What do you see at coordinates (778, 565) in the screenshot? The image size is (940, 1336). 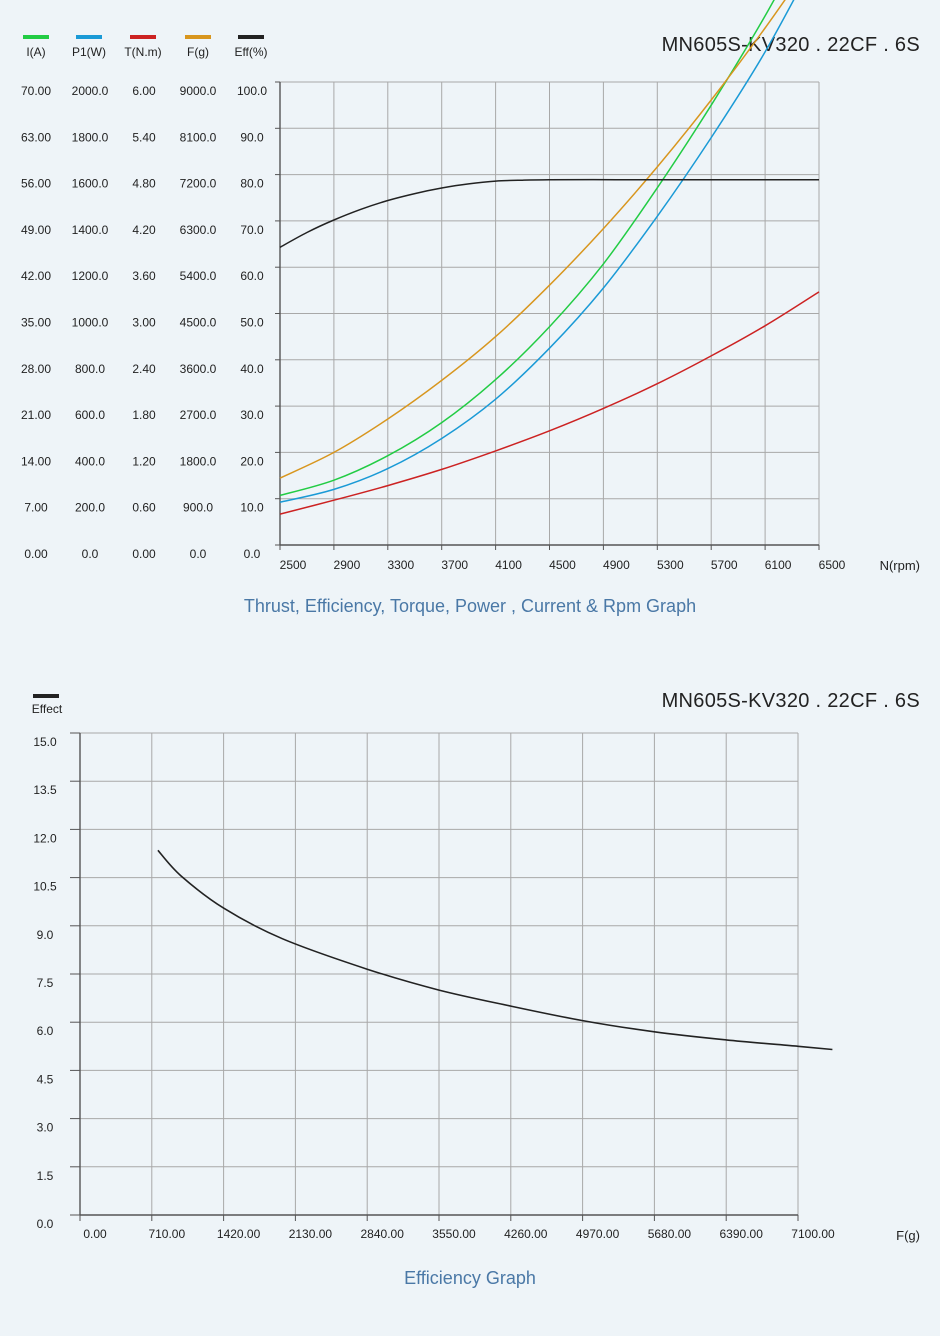 I see `x-tick-label: 6100` at bounding box center [778, 565].